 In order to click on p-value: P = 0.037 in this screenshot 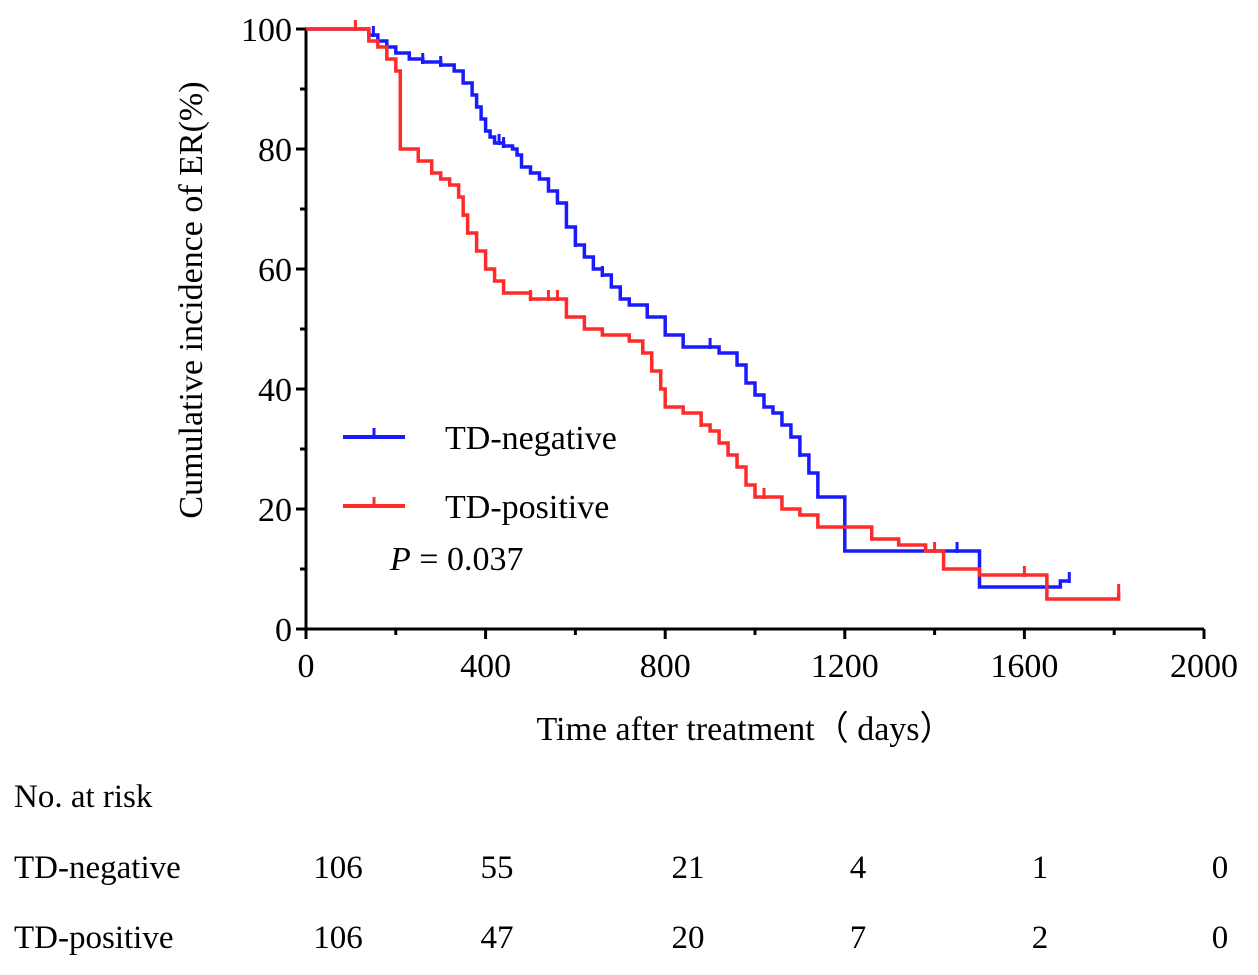, I will do `click(456, 559)`.